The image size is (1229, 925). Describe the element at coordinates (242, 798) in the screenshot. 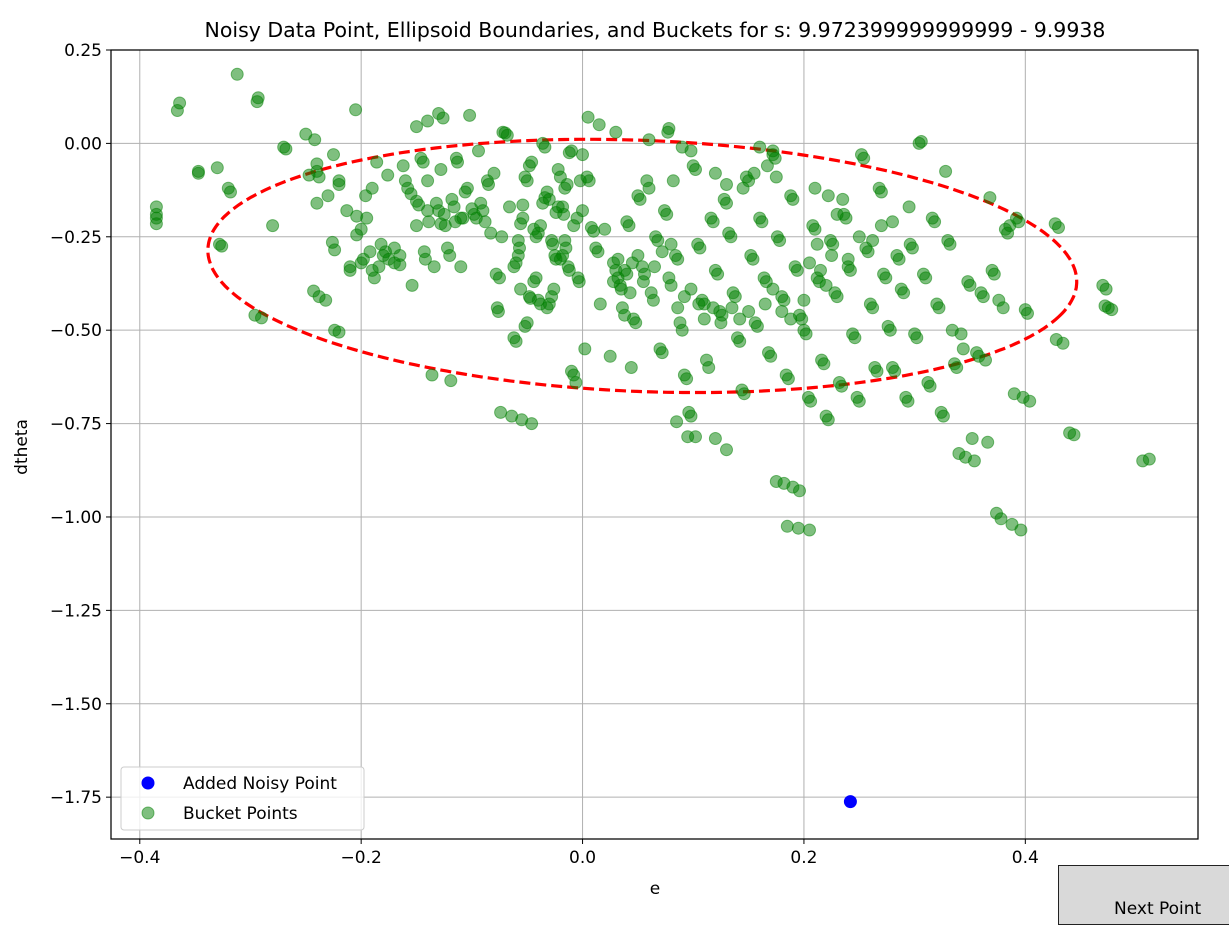

I see `legend: Added Noisy Point Bucket Points` at that location.